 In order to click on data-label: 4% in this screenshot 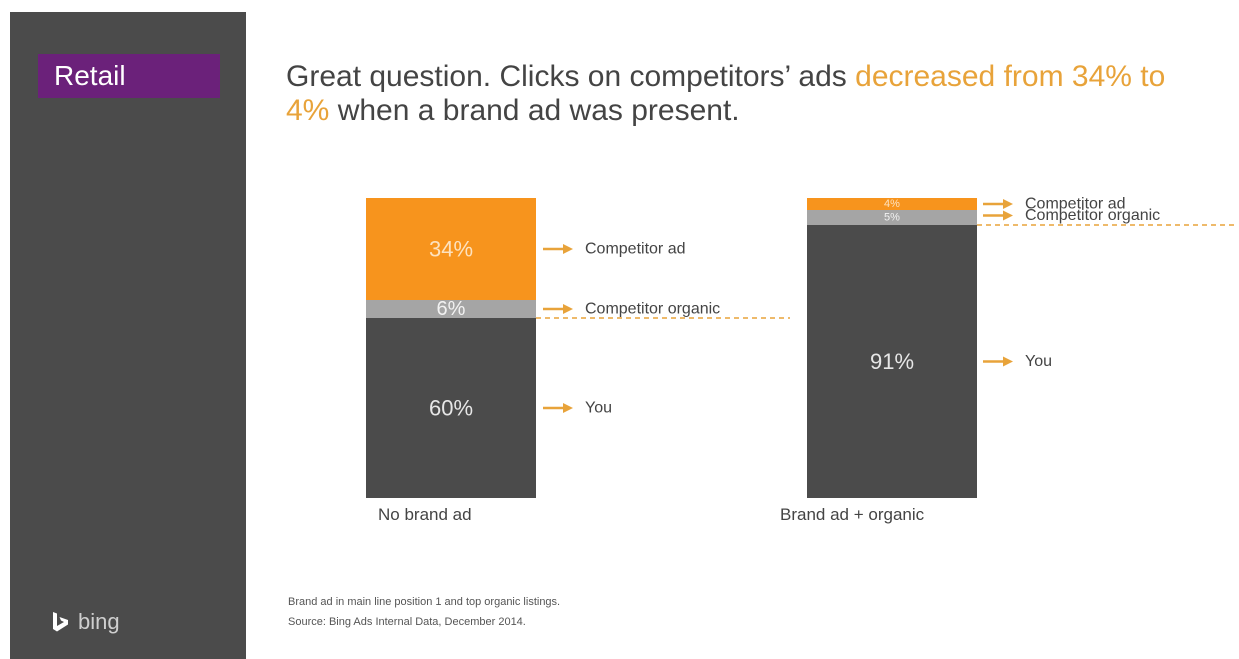, I will do `click(892, 204)`.